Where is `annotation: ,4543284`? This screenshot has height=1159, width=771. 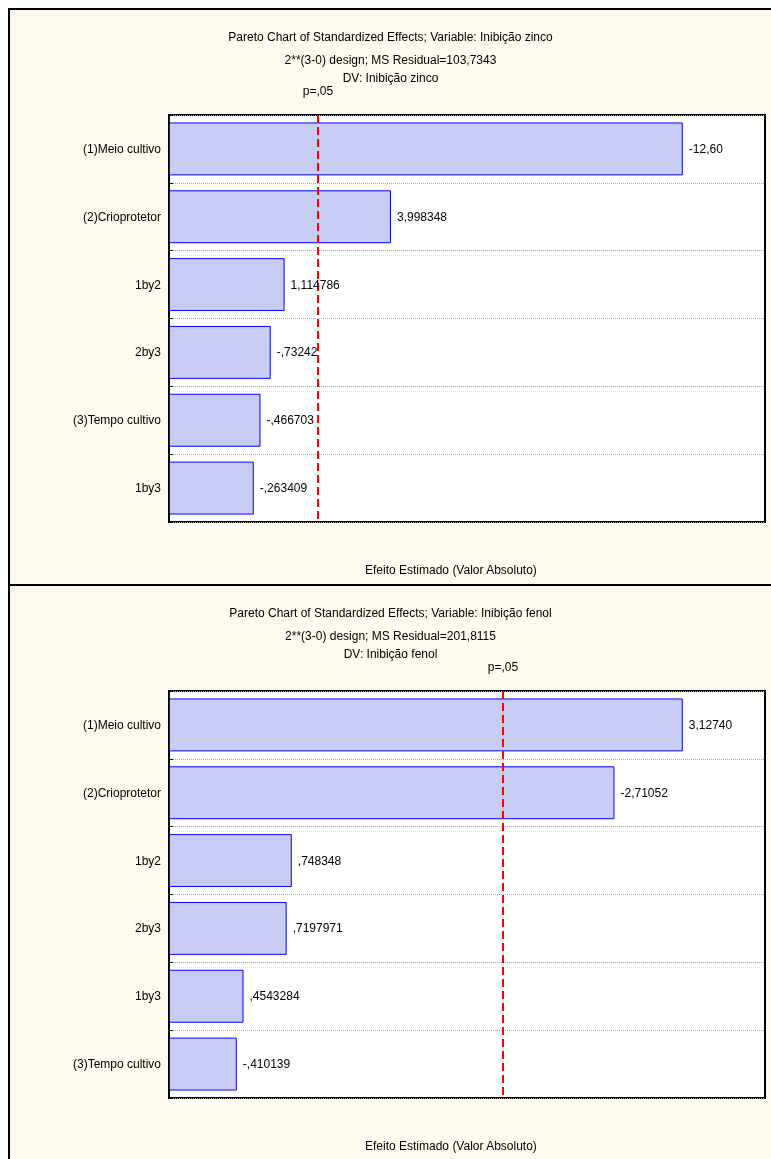 annotation: ,4543284 is located at coordinates (274, 996).